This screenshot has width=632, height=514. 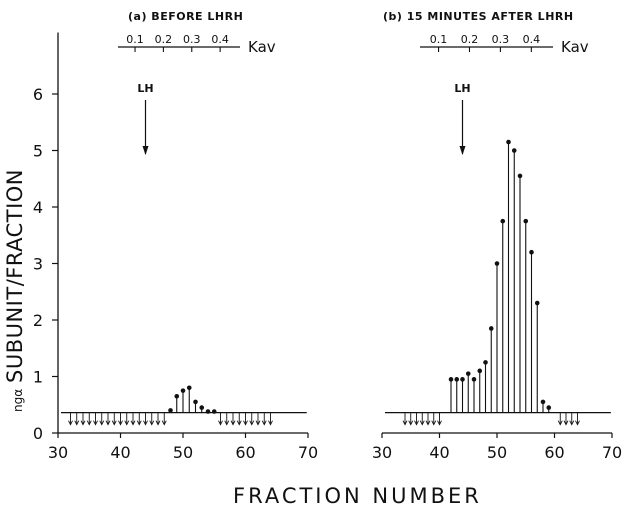 What do you see at coordinates (18, 400) in the screenshot?
I see `y-axis-label-prefix: ngα` at bounding box center [18, 400].